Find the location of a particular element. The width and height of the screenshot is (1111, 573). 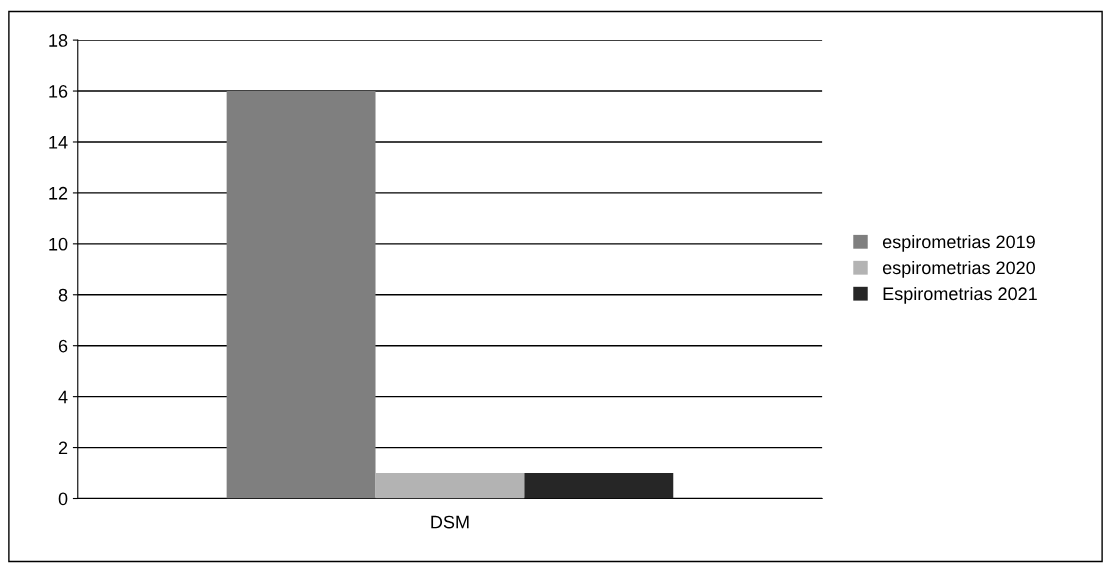

legend-label: espirometrias 2019 is located at coordinates (958, 243).